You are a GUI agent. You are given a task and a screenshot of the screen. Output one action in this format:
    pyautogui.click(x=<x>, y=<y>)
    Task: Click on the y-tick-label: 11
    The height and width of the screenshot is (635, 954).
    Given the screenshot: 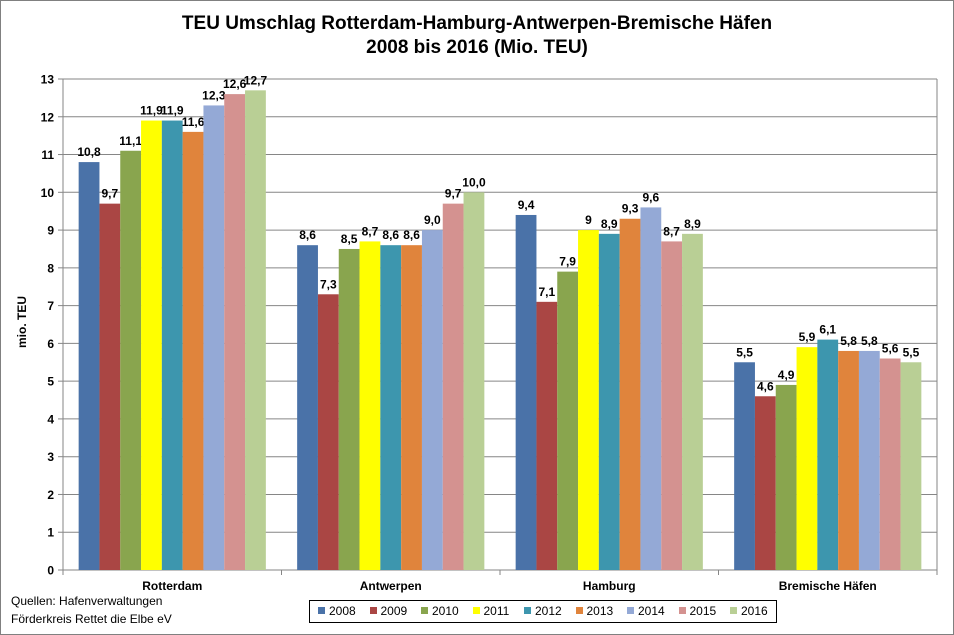 What is the action you would take?
    pyautogui.click(x=47, y=155)
    